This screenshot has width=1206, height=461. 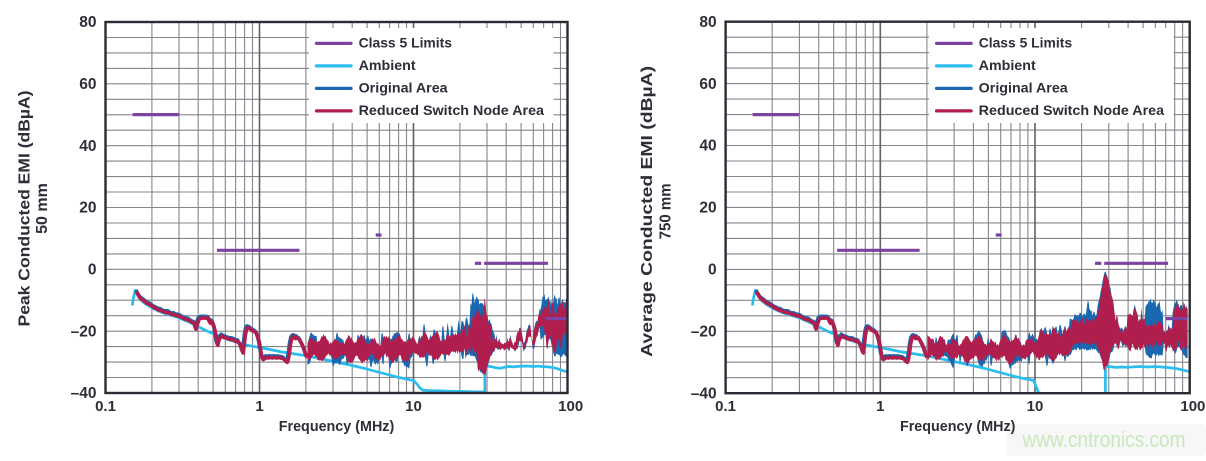 What do you see at coordinates (647, 211) in the screenshot?
I see `svg-text: Average Conducted EMI (dBµA)` at bounding box center [647, 211].